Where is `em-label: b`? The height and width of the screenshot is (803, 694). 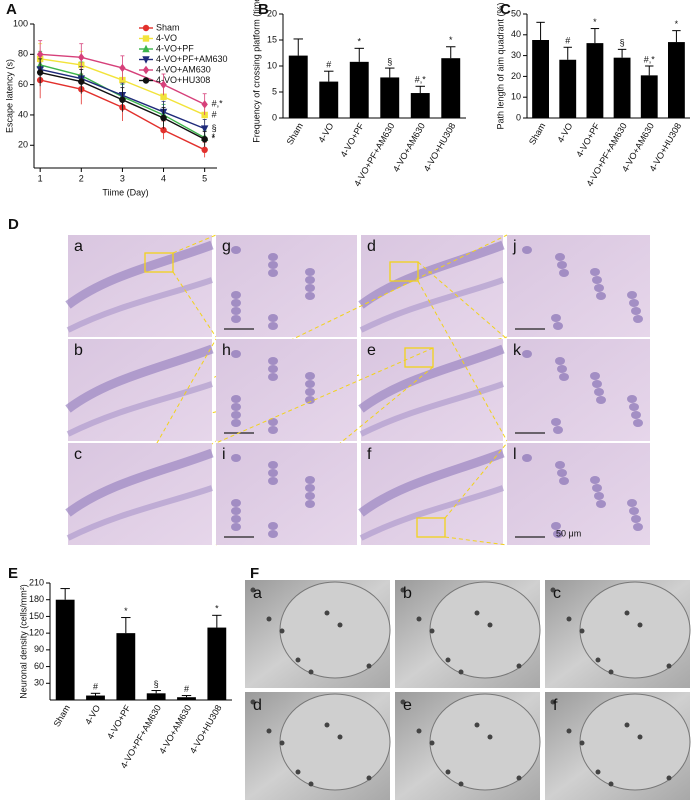 em-label: b is located at coordinates (407, 593).